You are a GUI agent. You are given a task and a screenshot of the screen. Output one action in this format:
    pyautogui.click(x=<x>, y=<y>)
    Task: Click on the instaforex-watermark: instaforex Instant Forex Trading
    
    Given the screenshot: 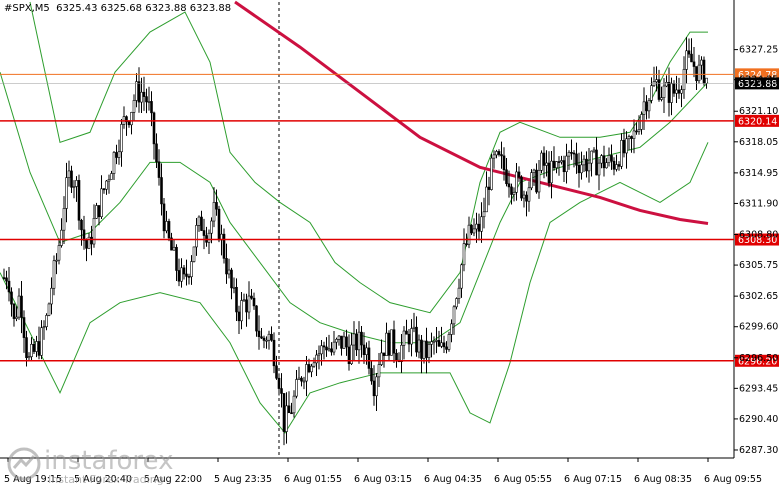 What is the action you would take?
    pyautogui.click(x=97, y=466)
    